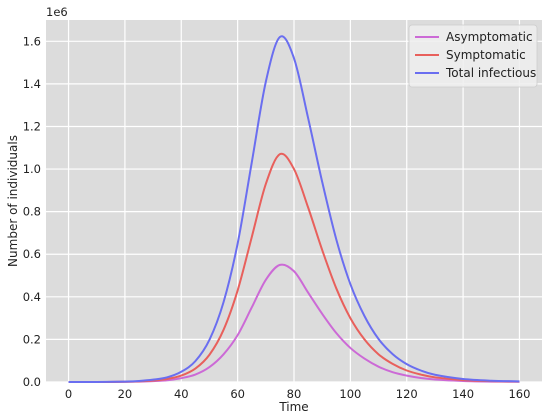  Describe the element at coordinates (293, 407) in the screenshot. I see `x-axis-label: Time` at that location.